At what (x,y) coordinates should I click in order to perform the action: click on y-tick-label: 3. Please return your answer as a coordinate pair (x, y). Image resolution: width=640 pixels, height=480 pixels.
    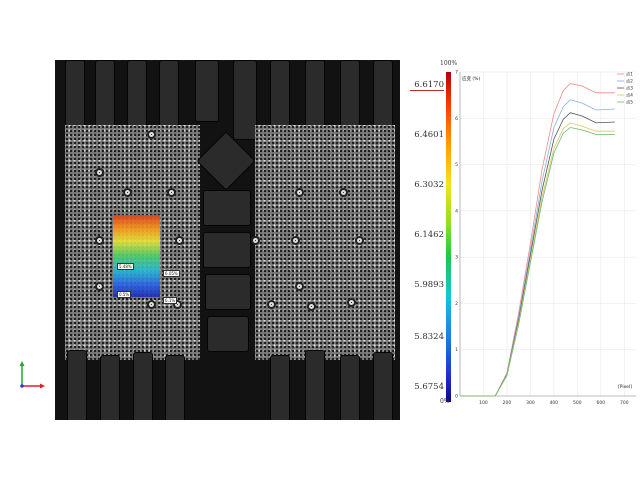
    Looking at the image, I should click on (456, 258).